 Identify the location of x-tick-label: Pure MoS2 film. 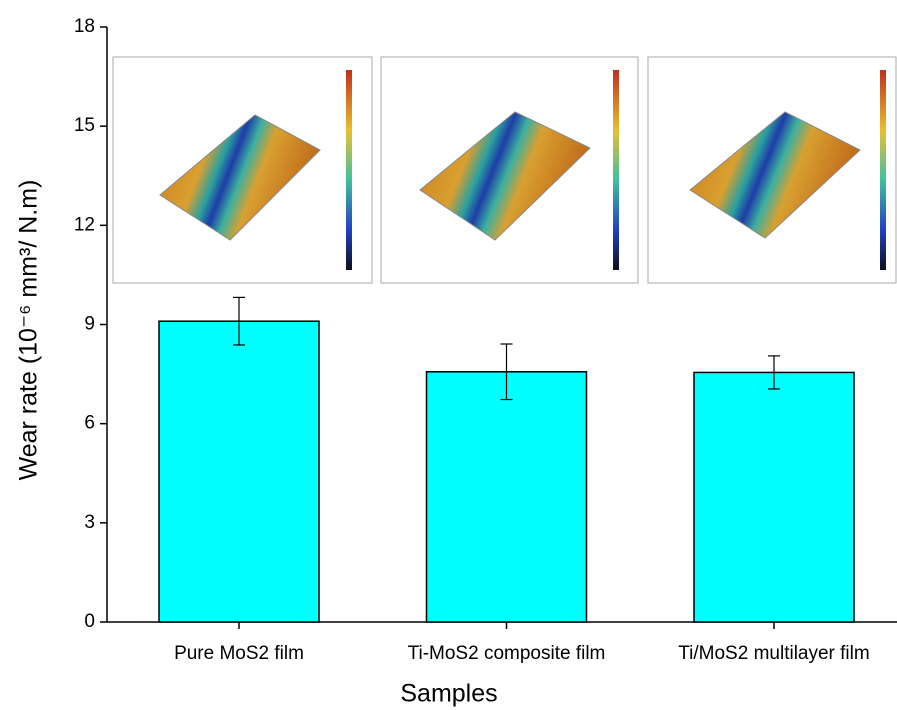
(239, 653).